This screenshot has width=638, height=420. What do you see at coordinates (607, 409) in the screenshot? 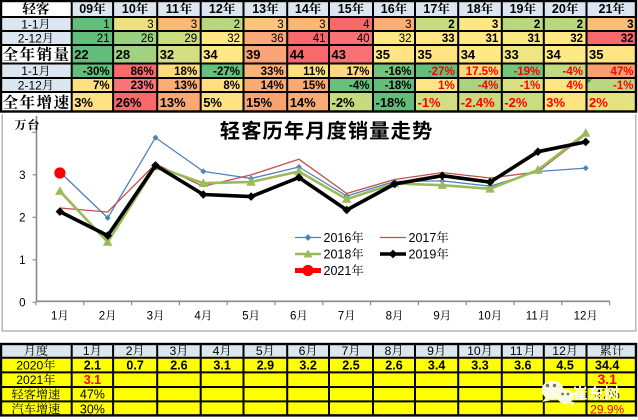
I see `svg-text: 29.9%` at bounding box center [607, 409].